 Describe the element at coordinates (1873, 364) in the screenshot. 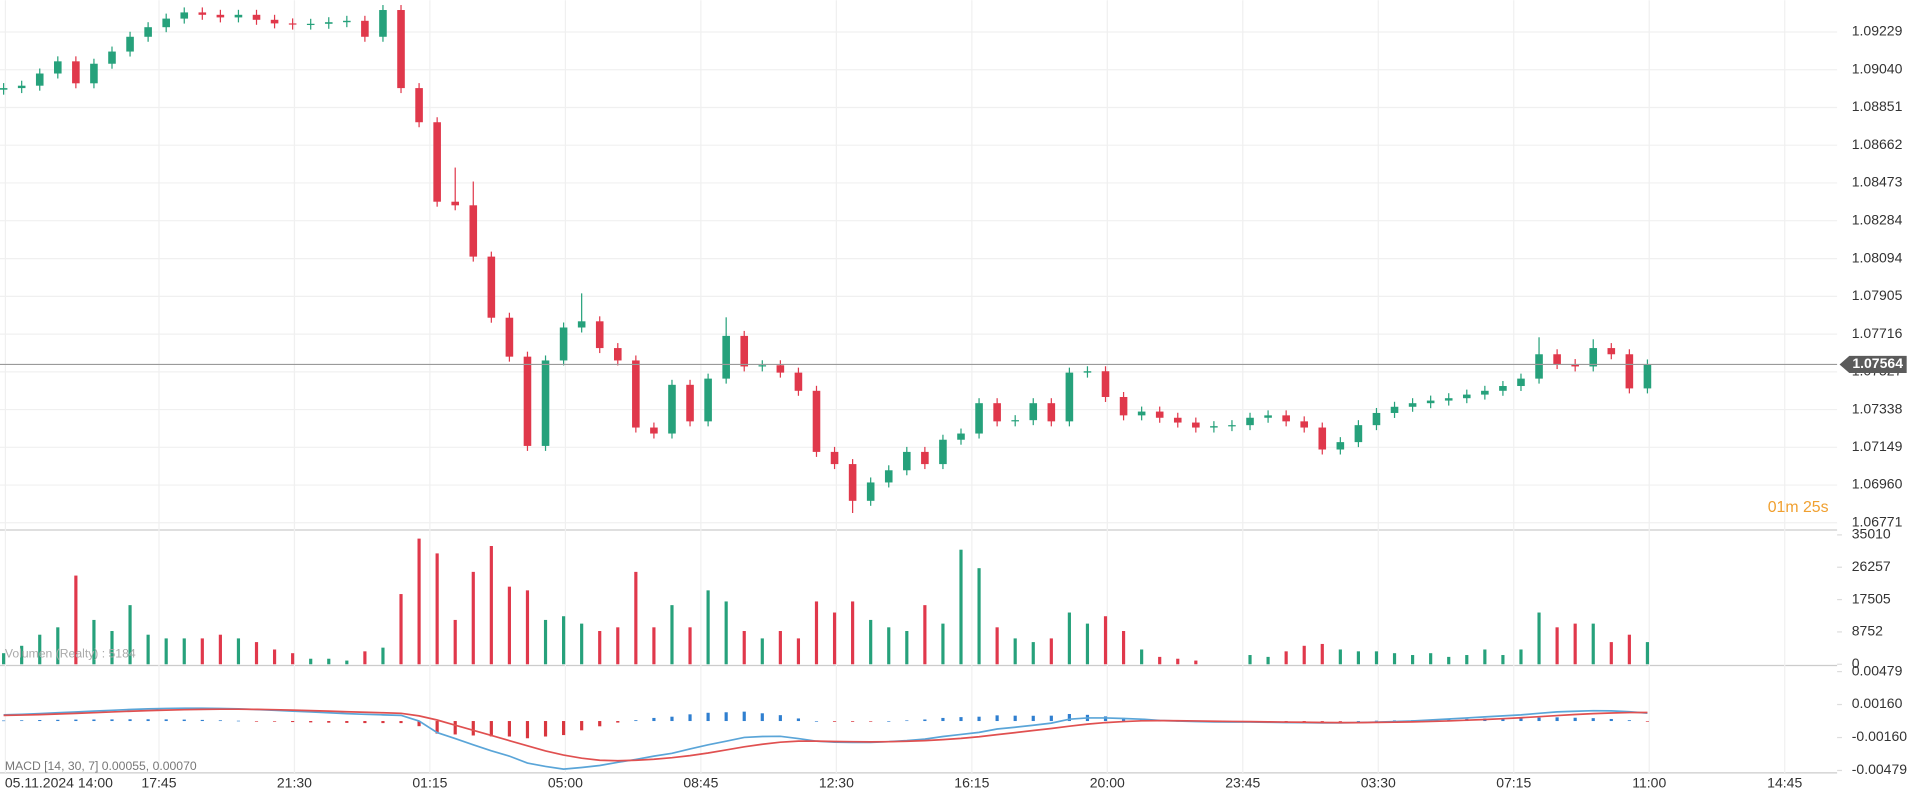

I see `last-price-tag` at that location.